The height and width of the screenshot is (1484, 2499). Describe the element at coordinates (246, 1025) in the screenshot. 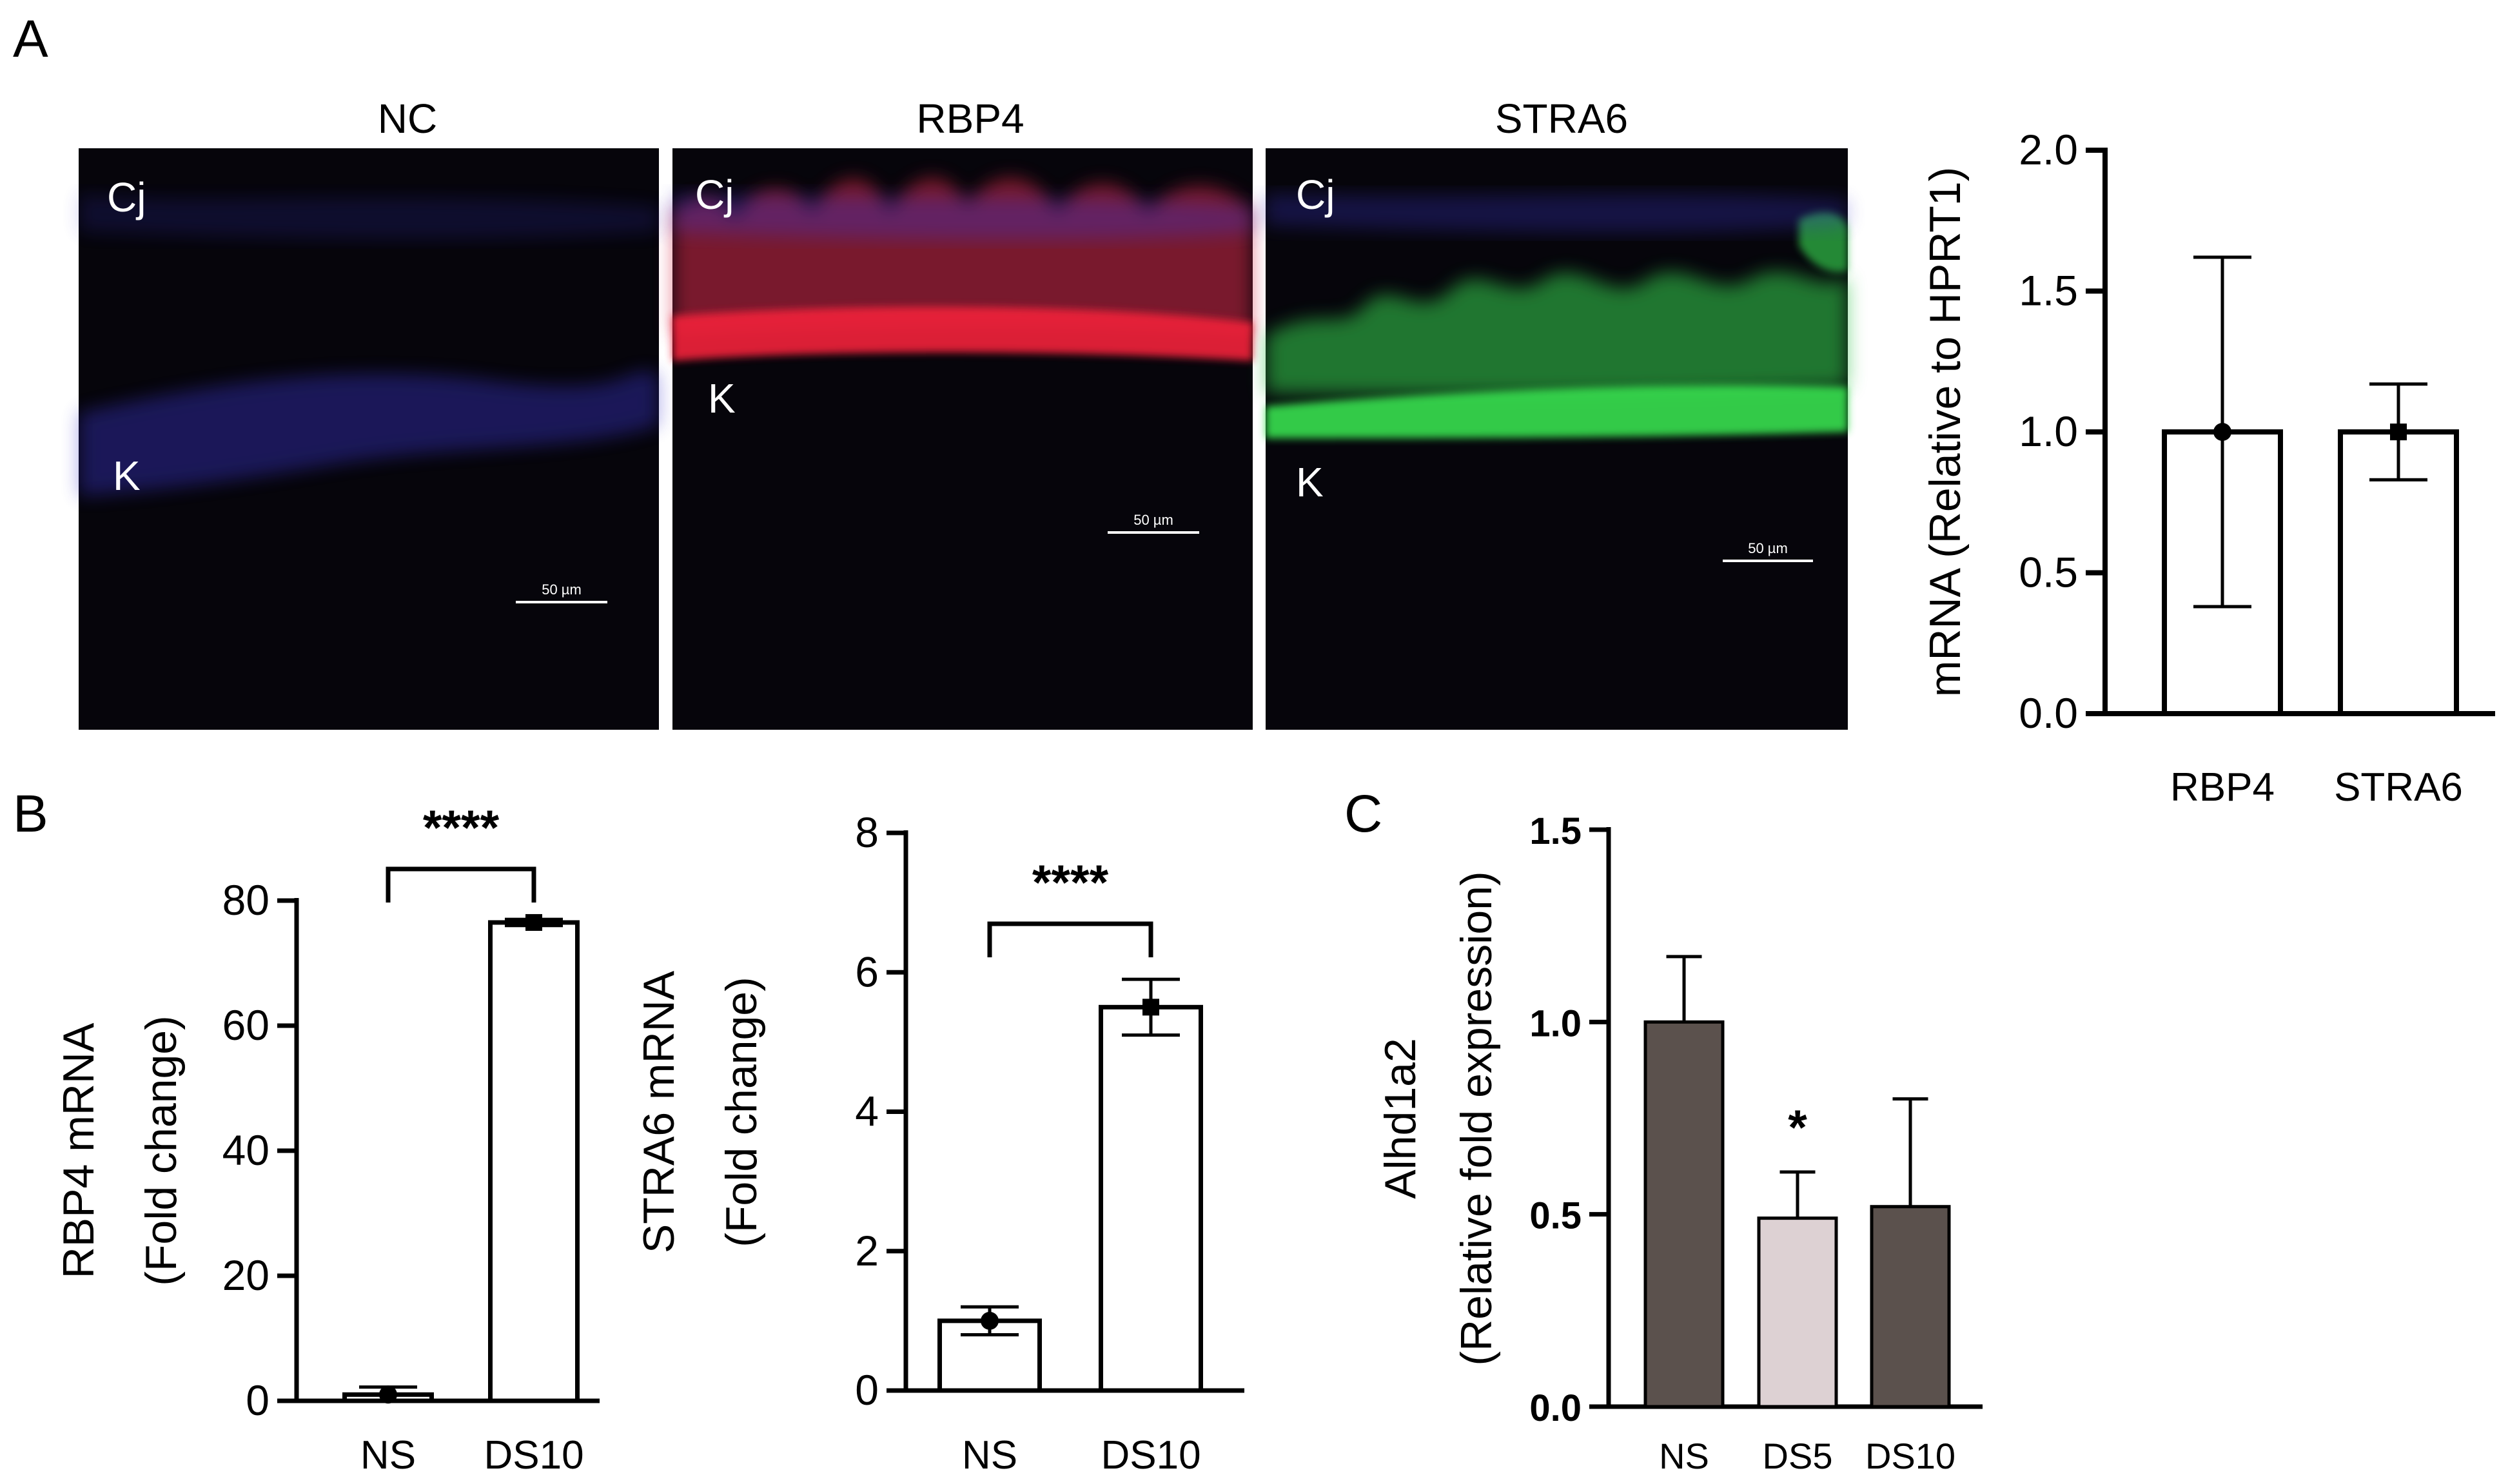

I see `y-tick-label: 60` at that location.